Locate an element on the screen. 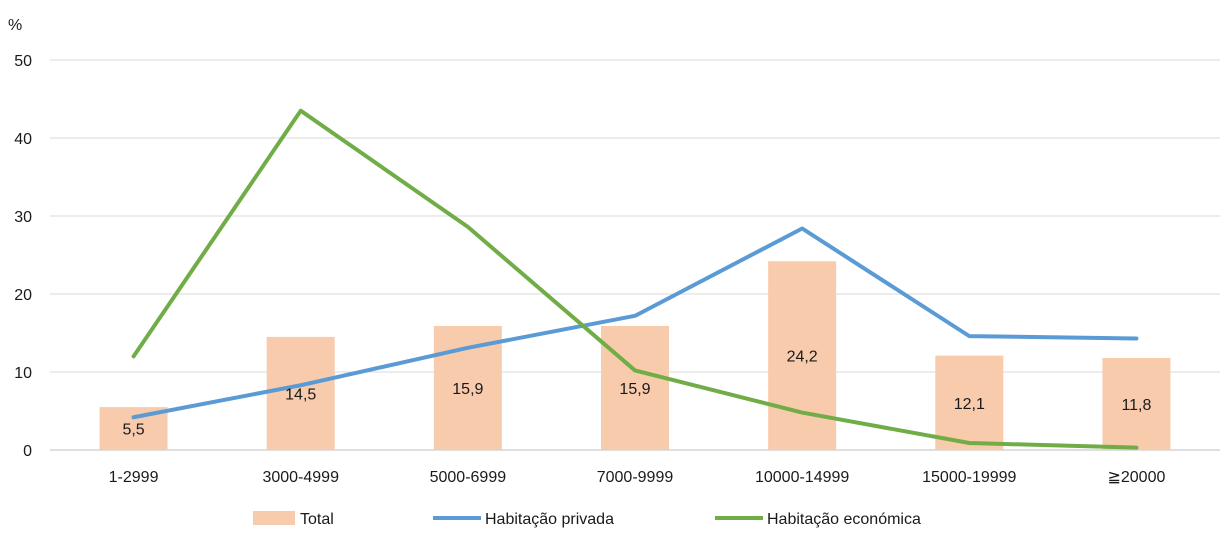 This screenshot has width=1226, height=536. bar-data-label: 11,8 is located at coordinates (1136, 405).